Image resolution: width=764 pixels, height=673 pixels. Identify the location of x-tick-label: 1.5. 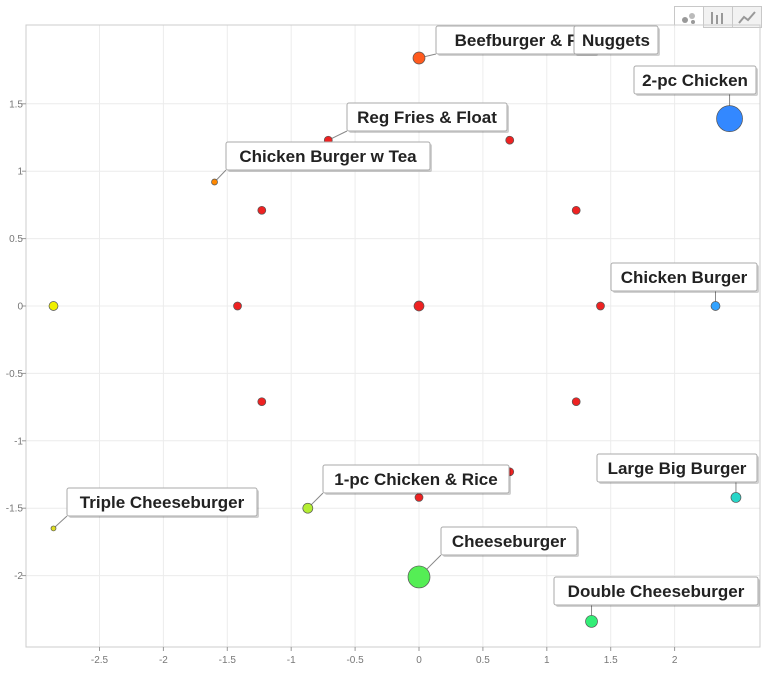
(611, 660).